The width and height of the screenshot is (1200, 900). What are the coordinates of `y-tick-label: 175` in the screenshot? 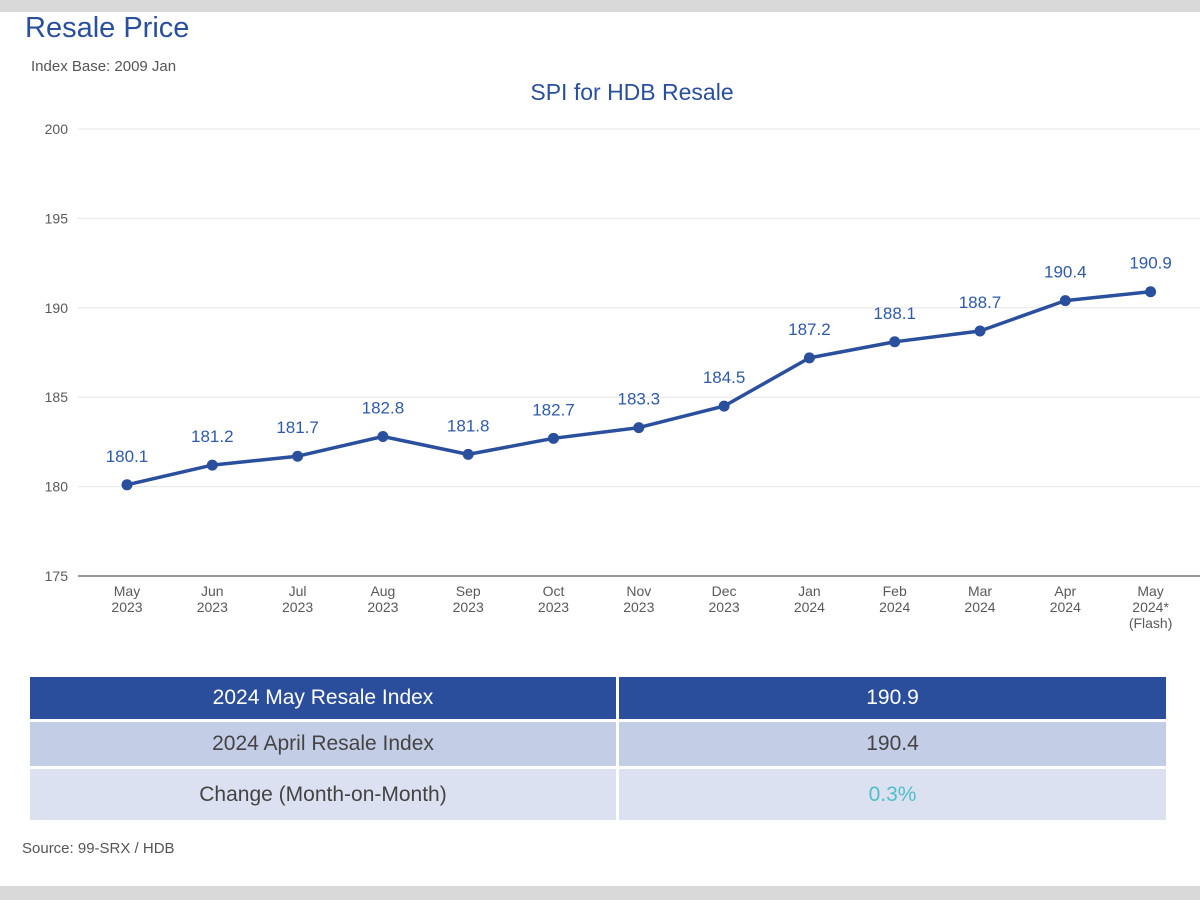 It's located at (57, 576).